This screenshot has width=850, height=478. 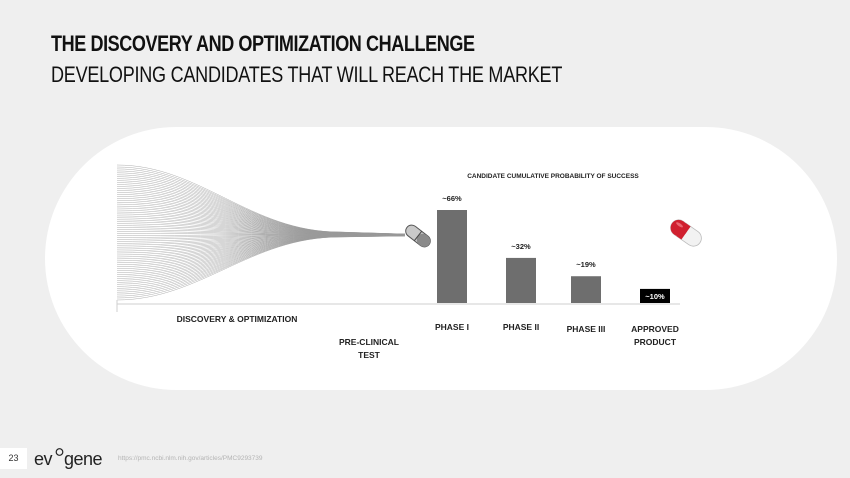 I want to click on page-number: 23, so click(x=13, y=458).